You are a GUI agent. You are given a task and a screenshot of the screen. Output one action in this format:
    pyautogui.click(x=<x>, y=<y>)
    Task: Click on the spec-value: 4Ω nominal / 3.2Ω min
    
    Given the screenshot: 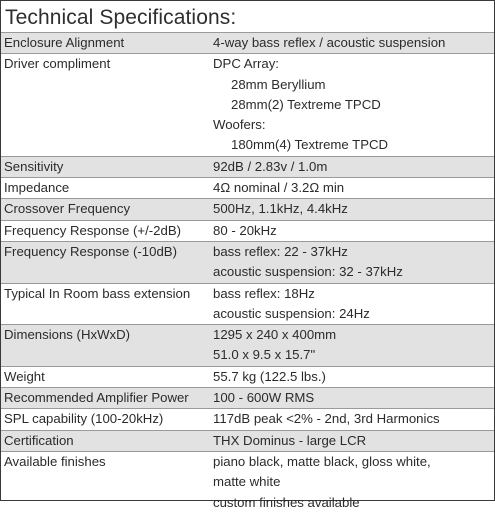 What is the action you would take?
    pyautogui.click(x=351, y=188)
    